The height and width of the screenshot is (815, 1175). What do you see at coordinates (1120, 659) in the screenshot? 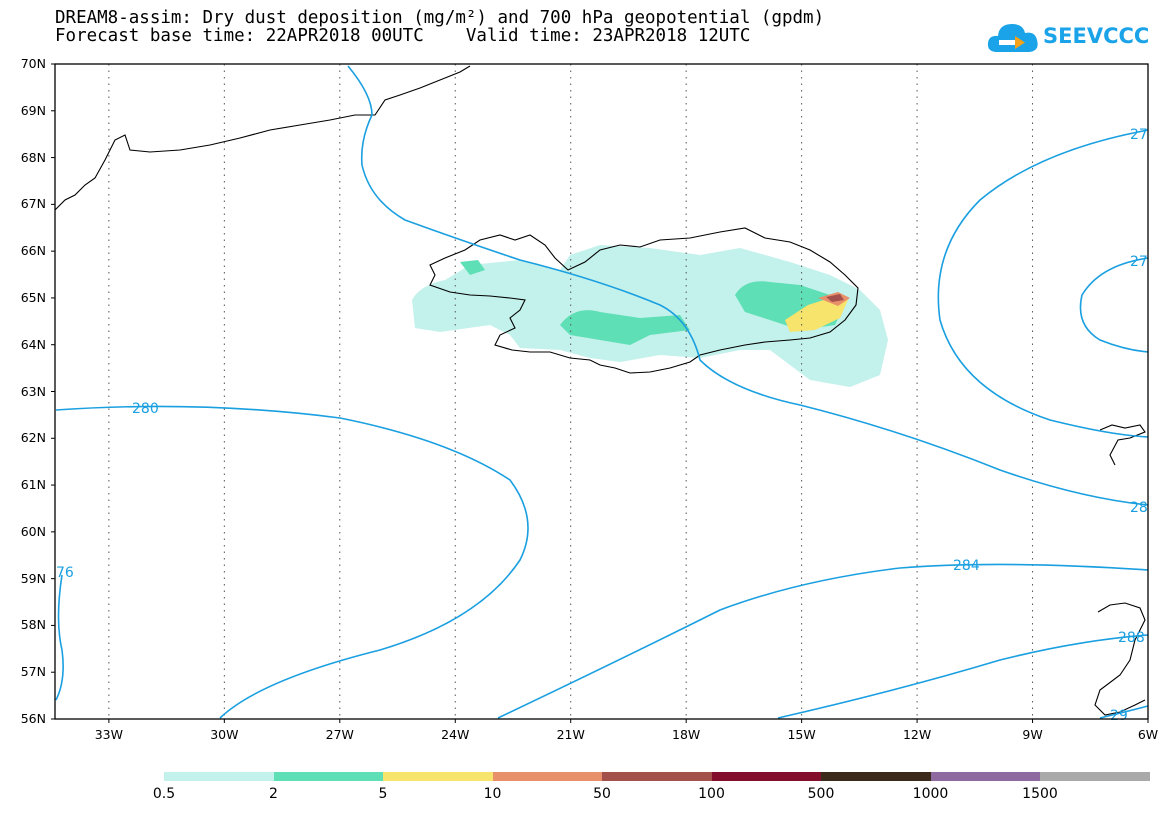
I see `scotland-coast` at bounding box center [1120, 659].